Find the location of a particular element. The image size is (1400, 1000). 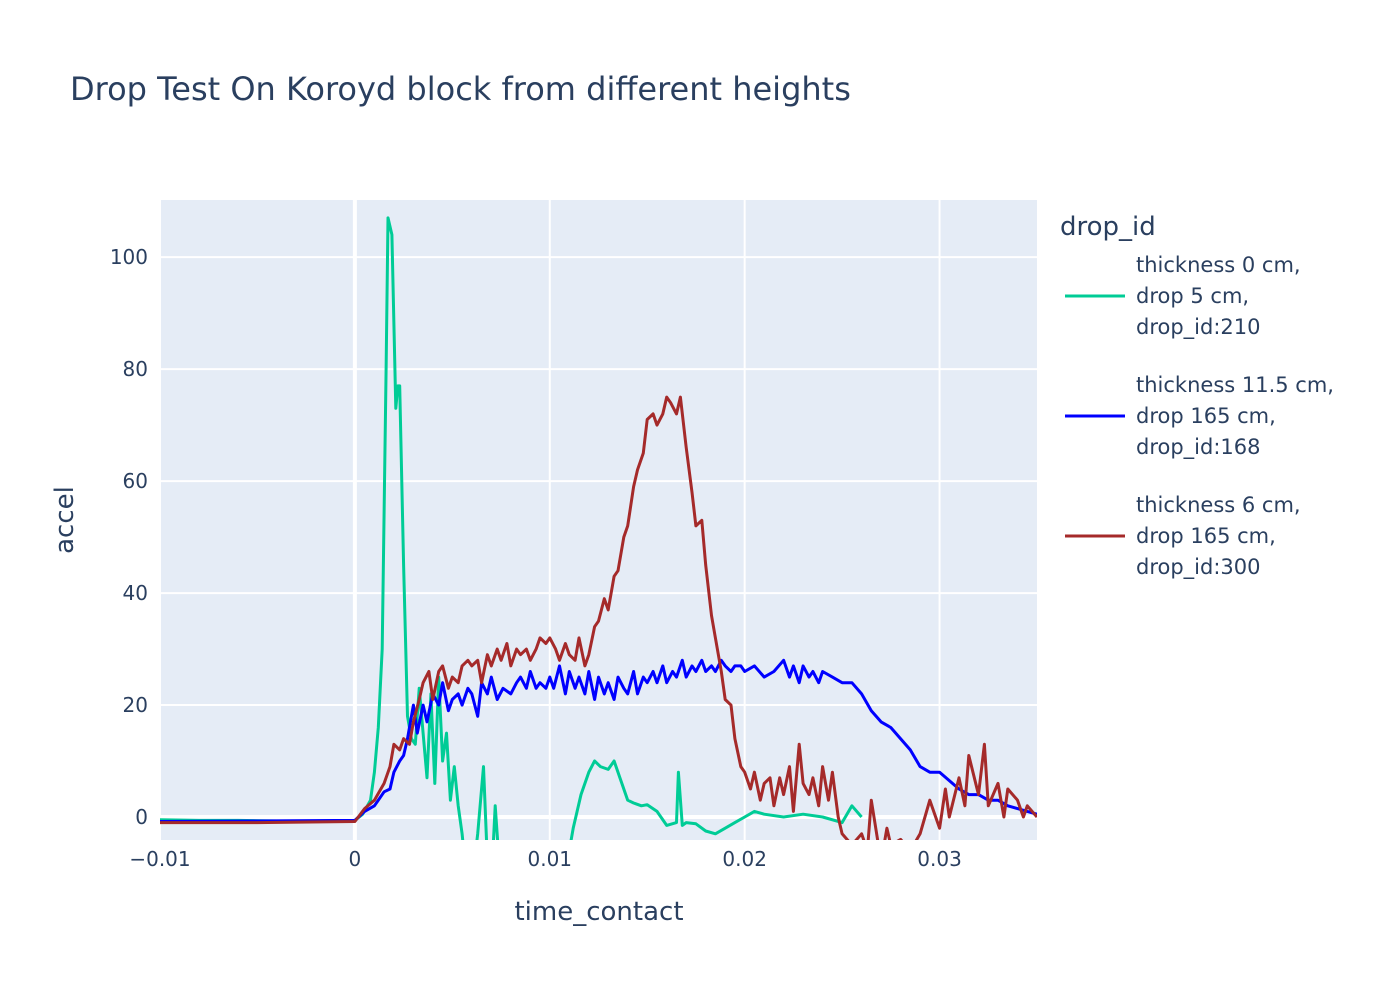

y-axis-title: accel is located at coordinates (65, 520).